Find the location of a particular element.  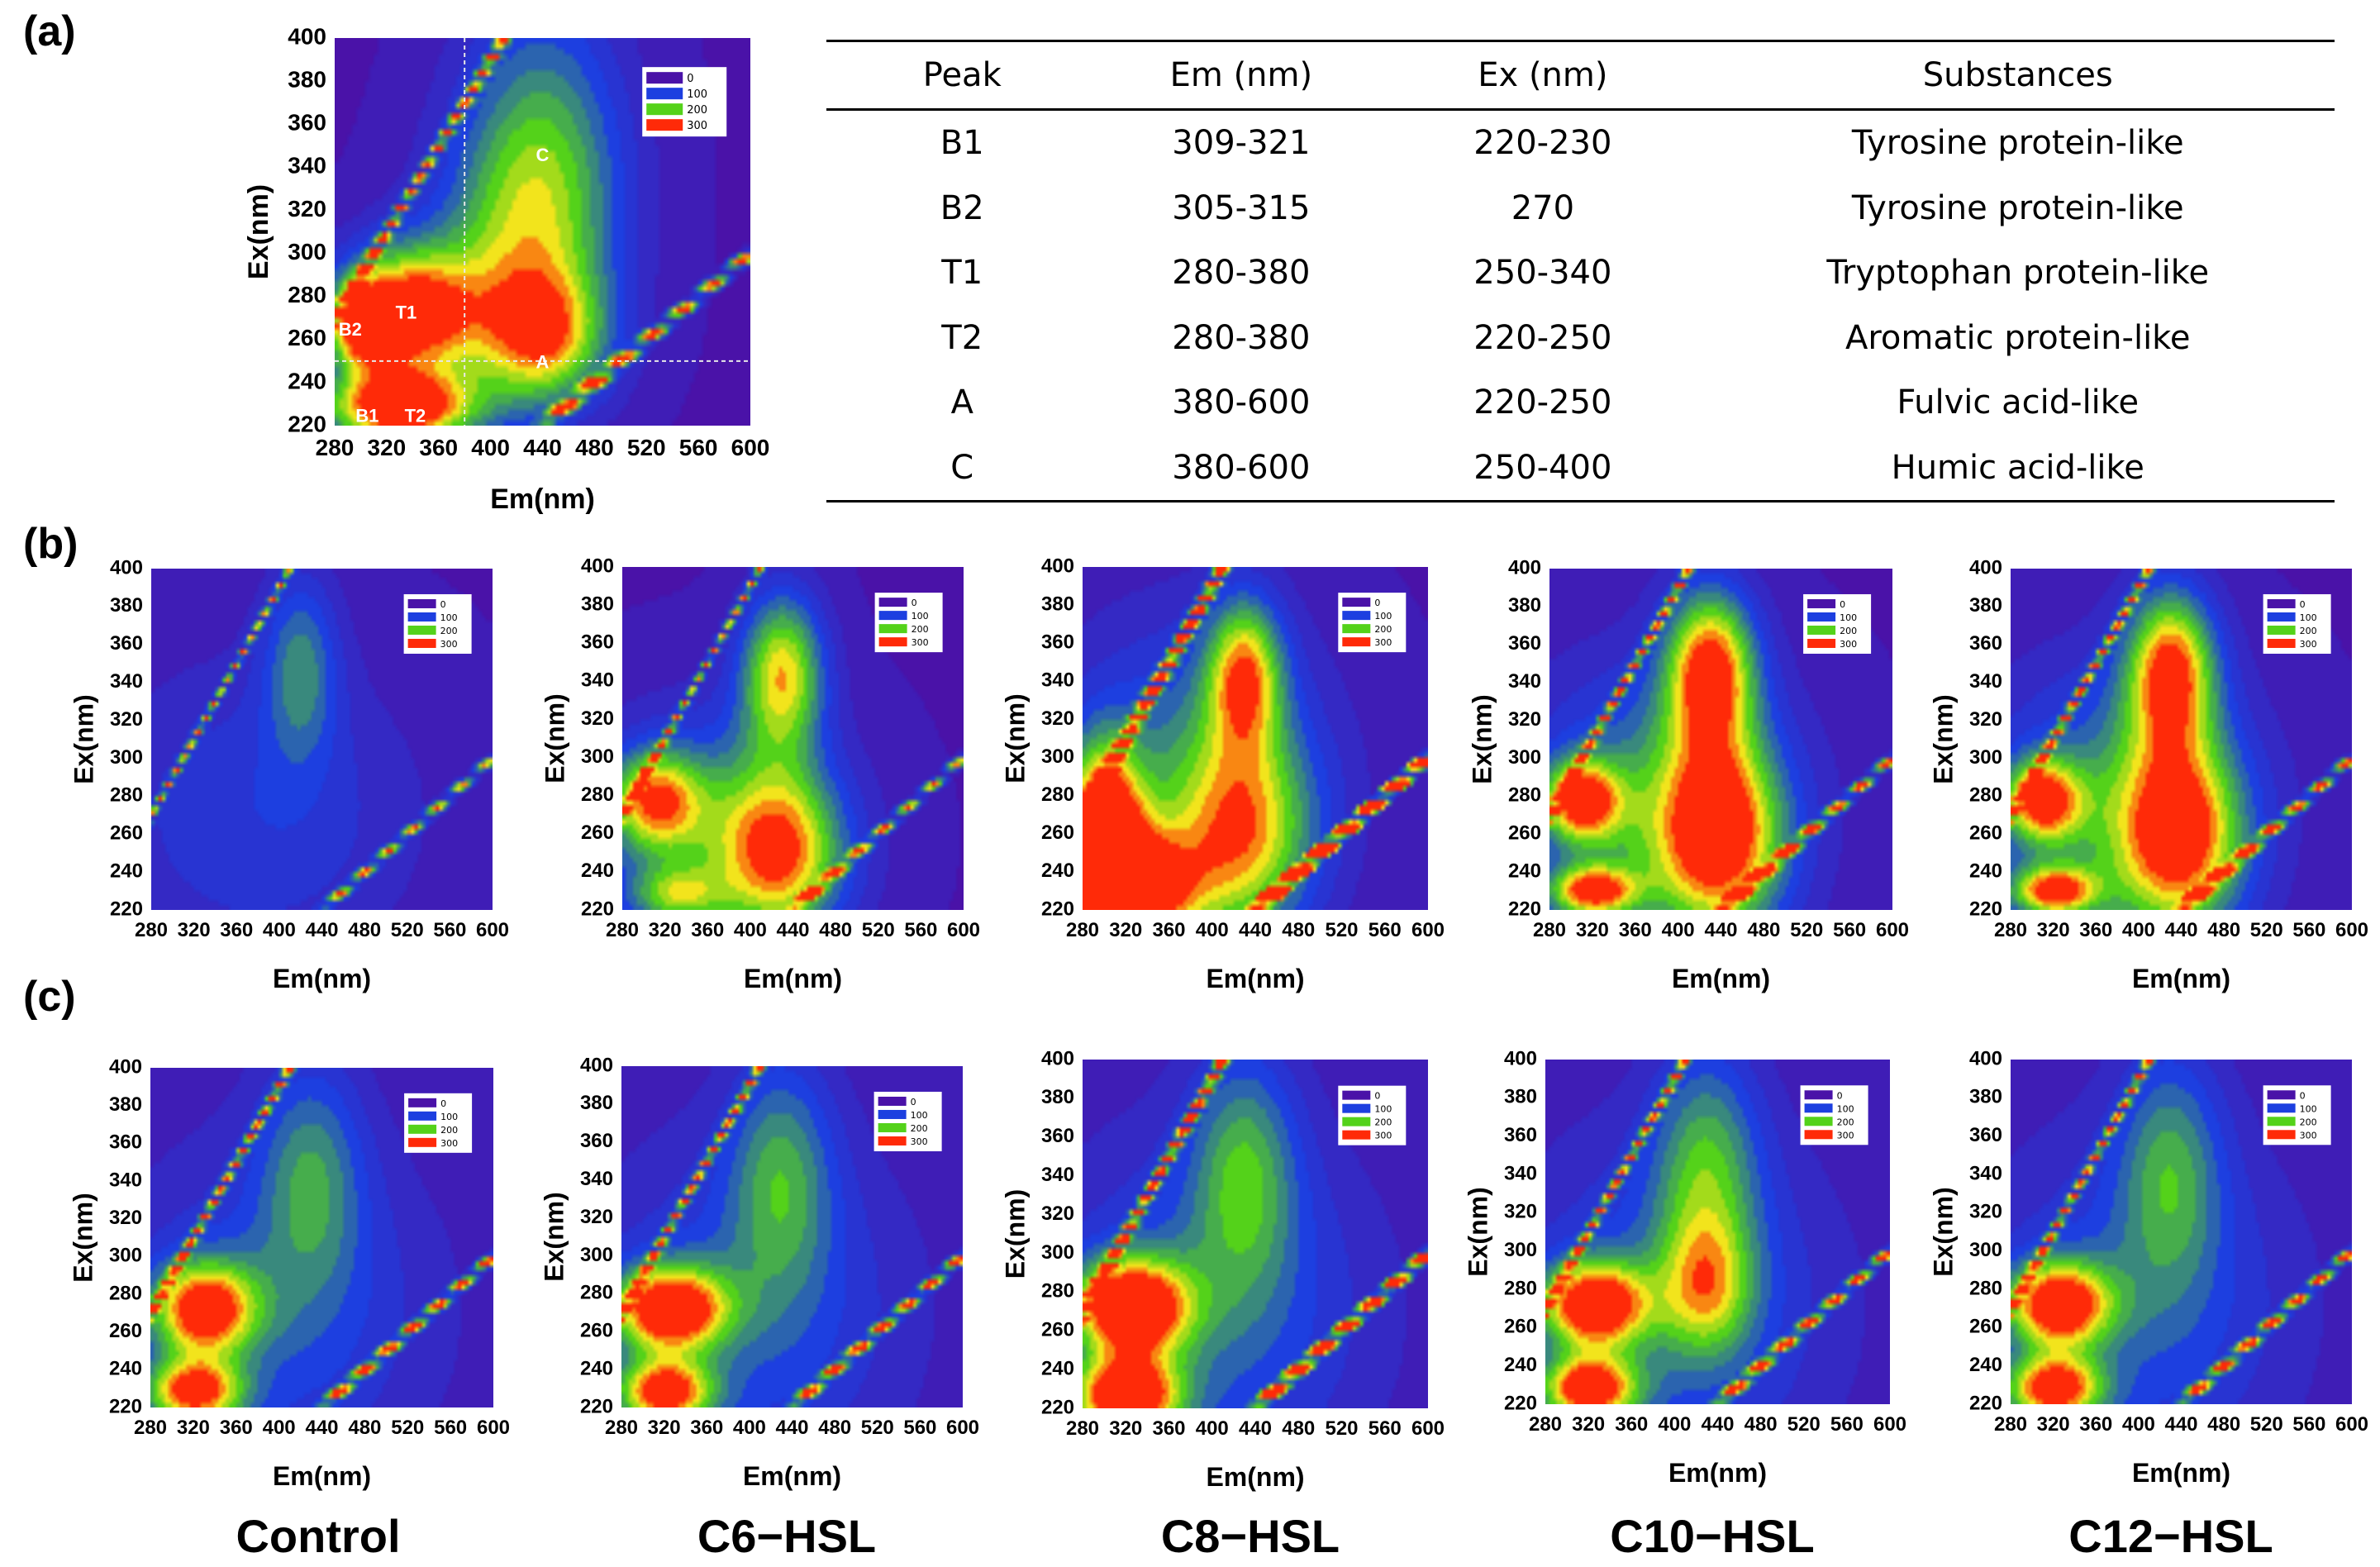

table-cell: Humic acid-like is located at coordinates (2018, 468).